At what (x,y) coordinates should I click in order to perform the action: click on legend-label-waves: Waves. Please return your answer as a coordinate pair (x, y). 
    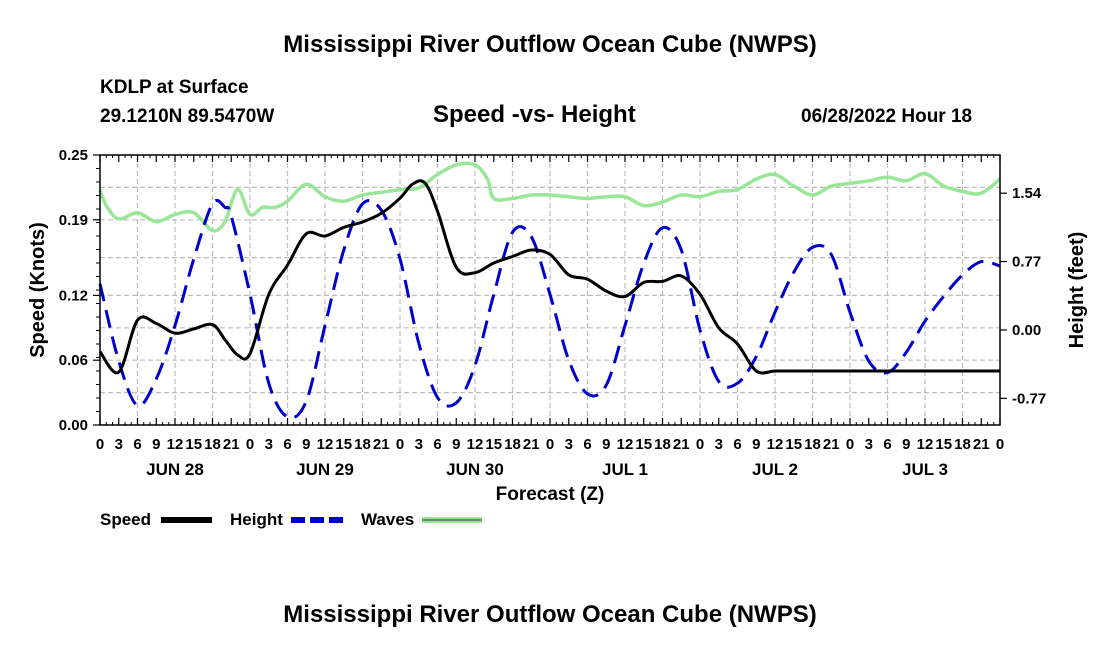
    Looking at the image, I should click on (387, 519).